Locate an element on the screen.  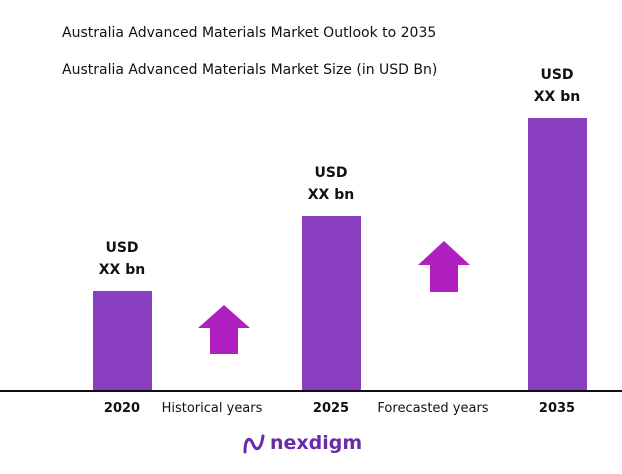
baseline is located at coordinates (311, 391).